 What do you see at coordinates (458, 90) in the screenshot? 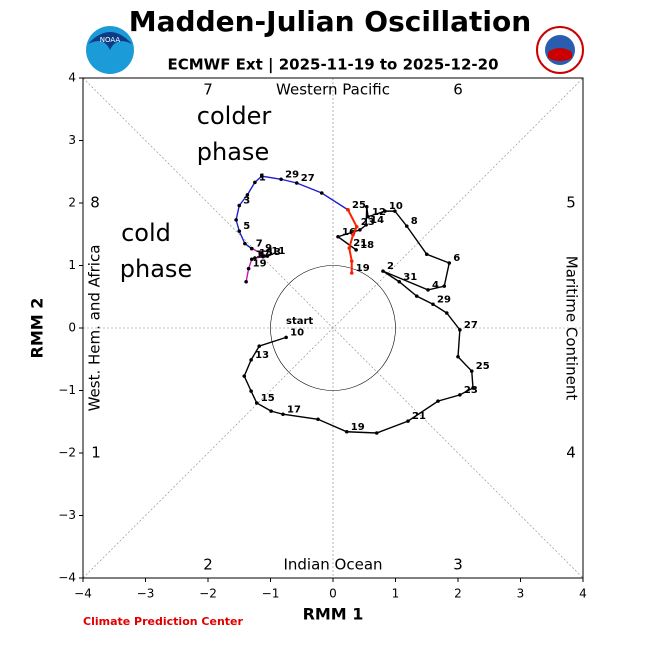
I see `phase-label: 6` at bounding box center [458, 90].